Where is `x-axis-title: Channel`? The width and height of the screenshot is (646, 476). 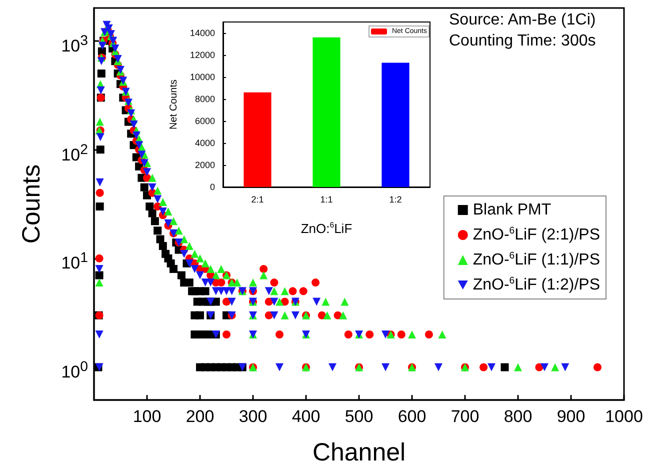
x-axis-title: Channel is located at coordinates (359, 452).